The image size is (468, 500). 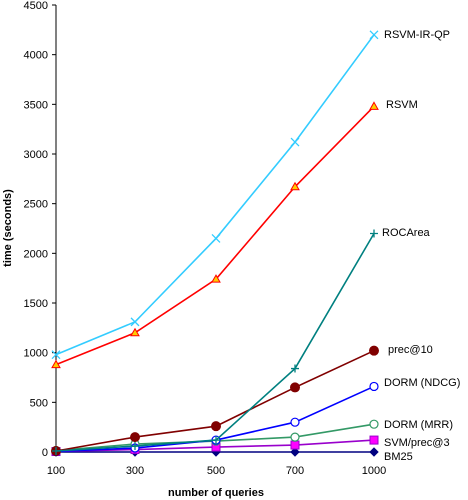 What do you see at coordinates (295, 471) in the screenshot?
I see `x-tick-label: 700` at bounding box center [295, 471].